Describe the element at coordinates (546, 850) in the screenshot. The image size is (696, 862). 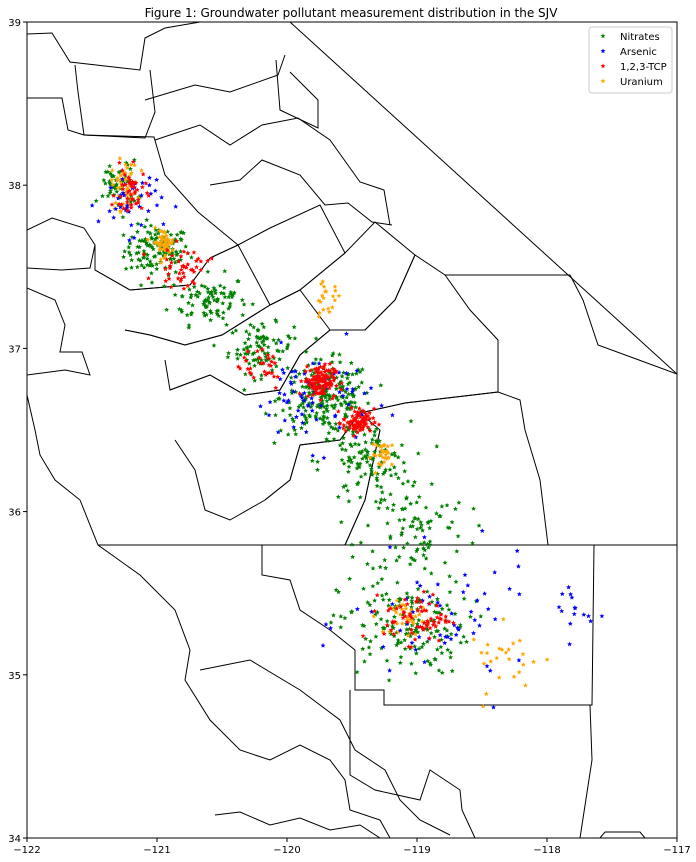
I see `x-tick-label: −118` at that location.